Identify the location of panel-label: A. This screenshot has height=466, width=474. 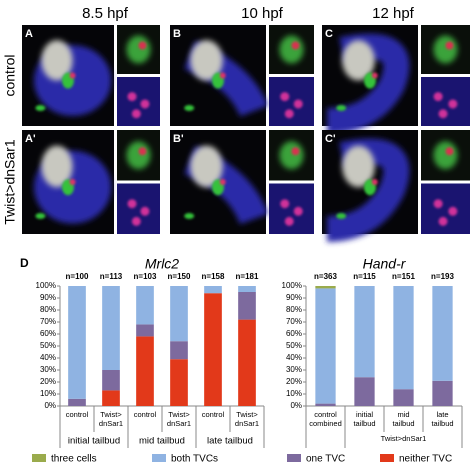
(29, 34).